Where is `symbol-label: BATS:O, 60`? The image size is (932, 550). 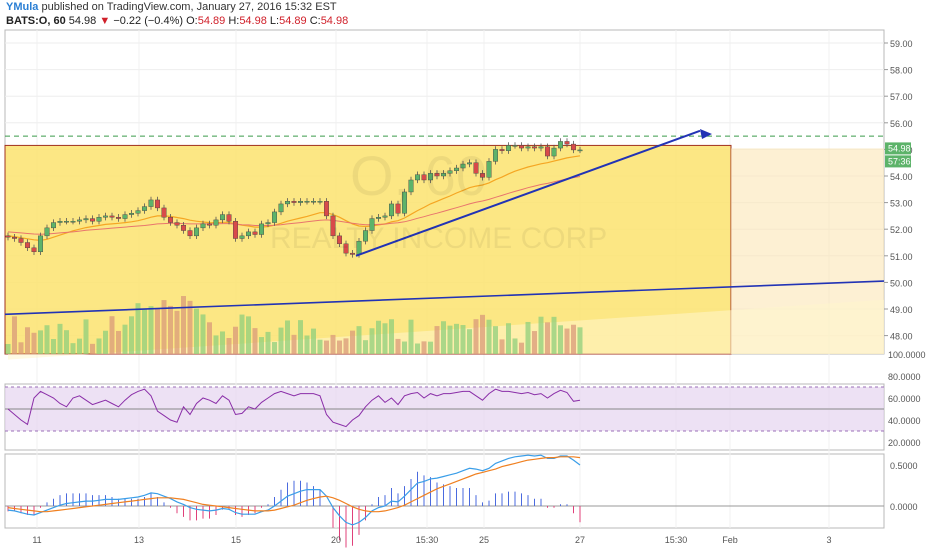 symbol-label: BATS:O, 60 is located at coordinates (36, 21).